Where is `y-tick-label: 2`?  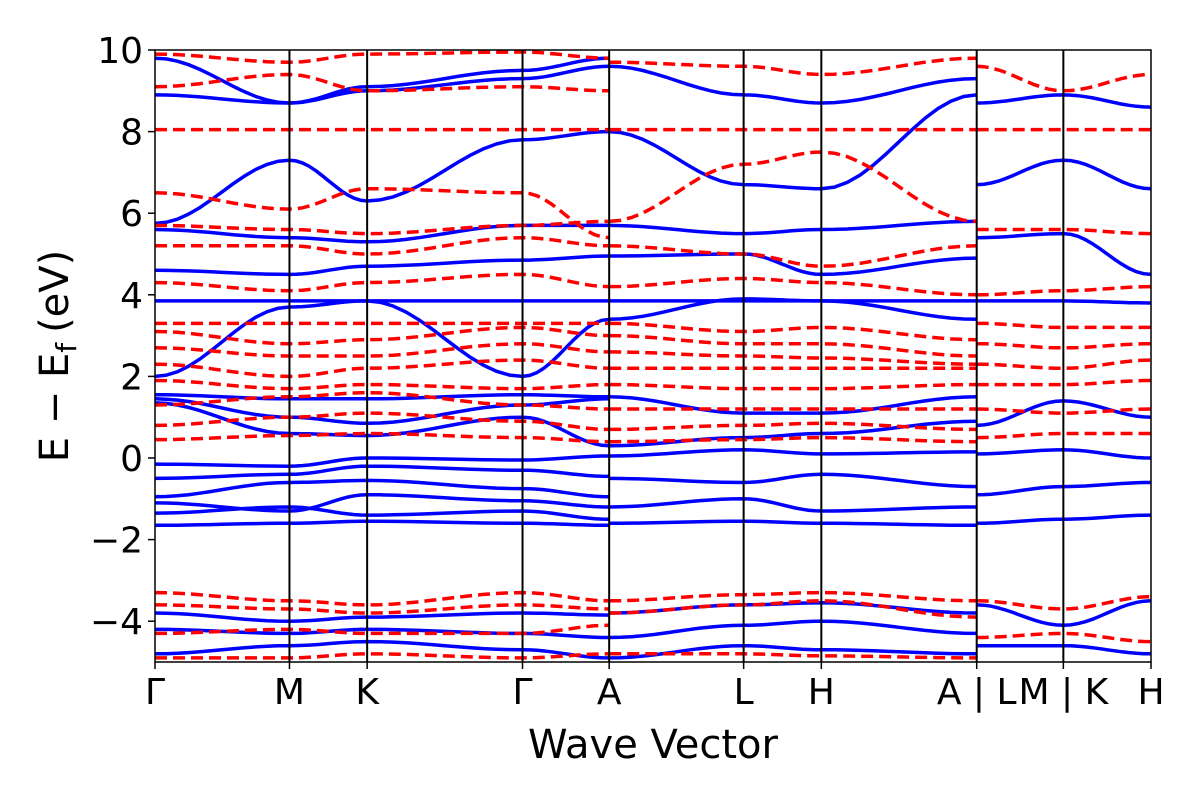
y-tick-label: 2 is located at coordinates (131, 377).